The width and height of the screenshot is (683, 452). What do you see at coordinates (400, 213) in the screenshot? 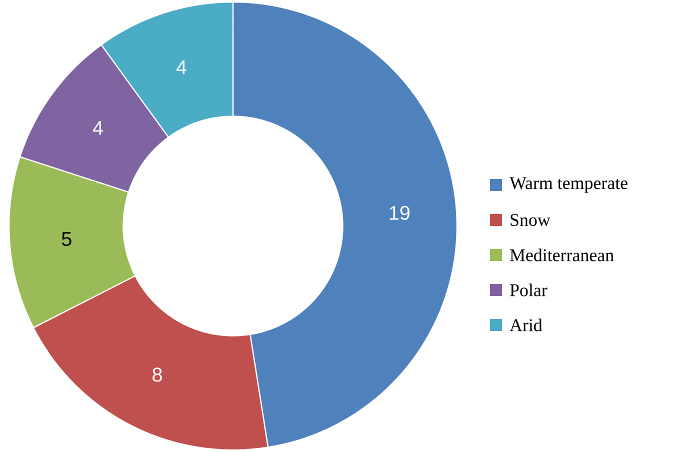
I see `data-label: 19` at bounding box center [400, 213].